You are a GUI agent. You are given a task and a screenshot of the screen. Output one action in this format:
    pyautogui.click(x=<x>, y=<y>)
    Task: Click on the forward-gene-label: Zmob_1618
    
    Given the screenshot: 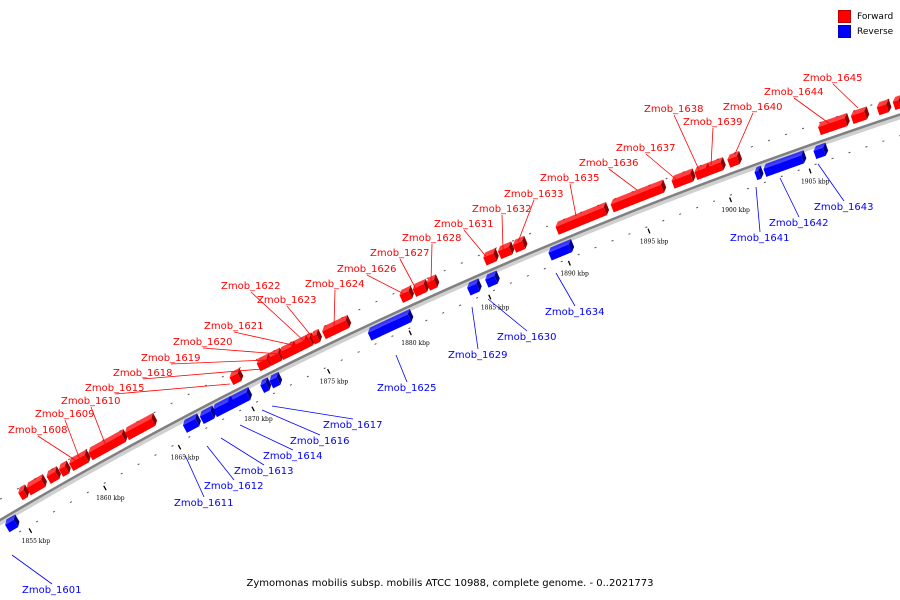 What is the action you would take?
    pyautogui.click(x=143, y=373)
    